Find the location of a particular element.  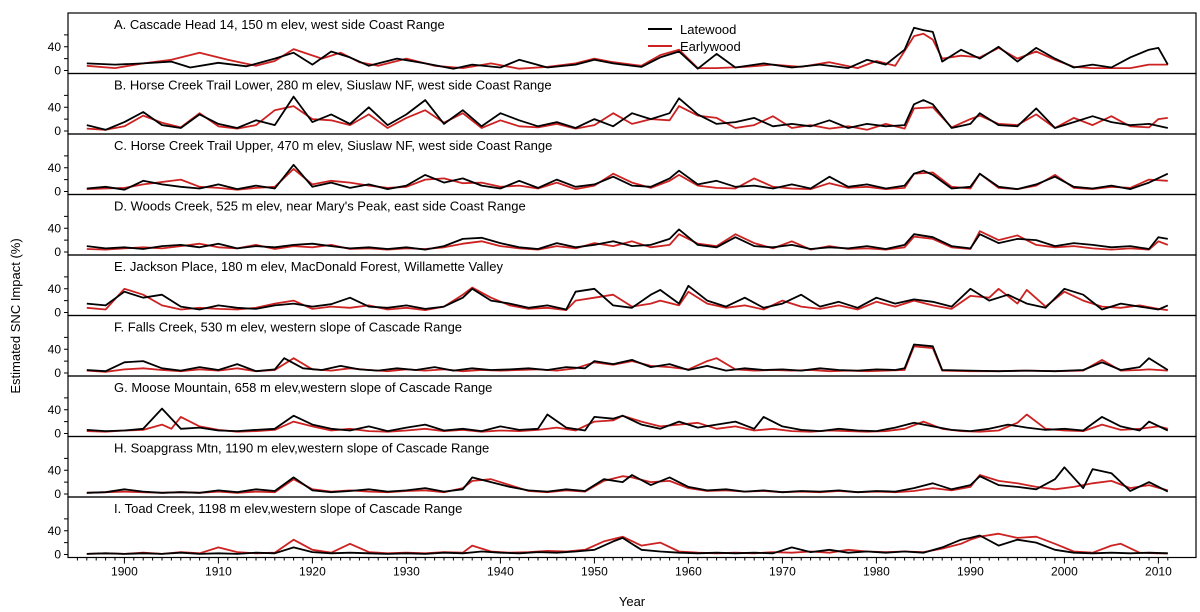

panel-f-latewood-line is located at coordinates (627, 358).